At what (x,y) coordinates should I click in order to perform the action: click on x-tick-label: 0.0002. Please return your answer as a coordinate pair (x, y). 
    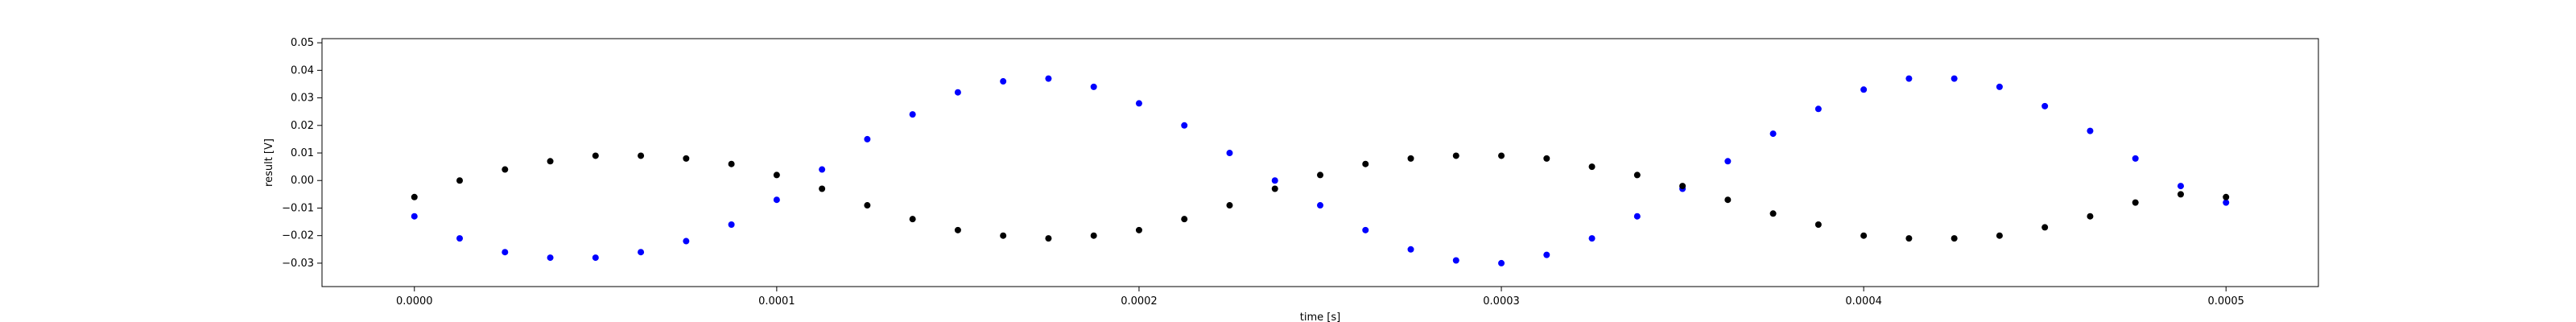
    Looking at the image, I should click on (1139, 301).